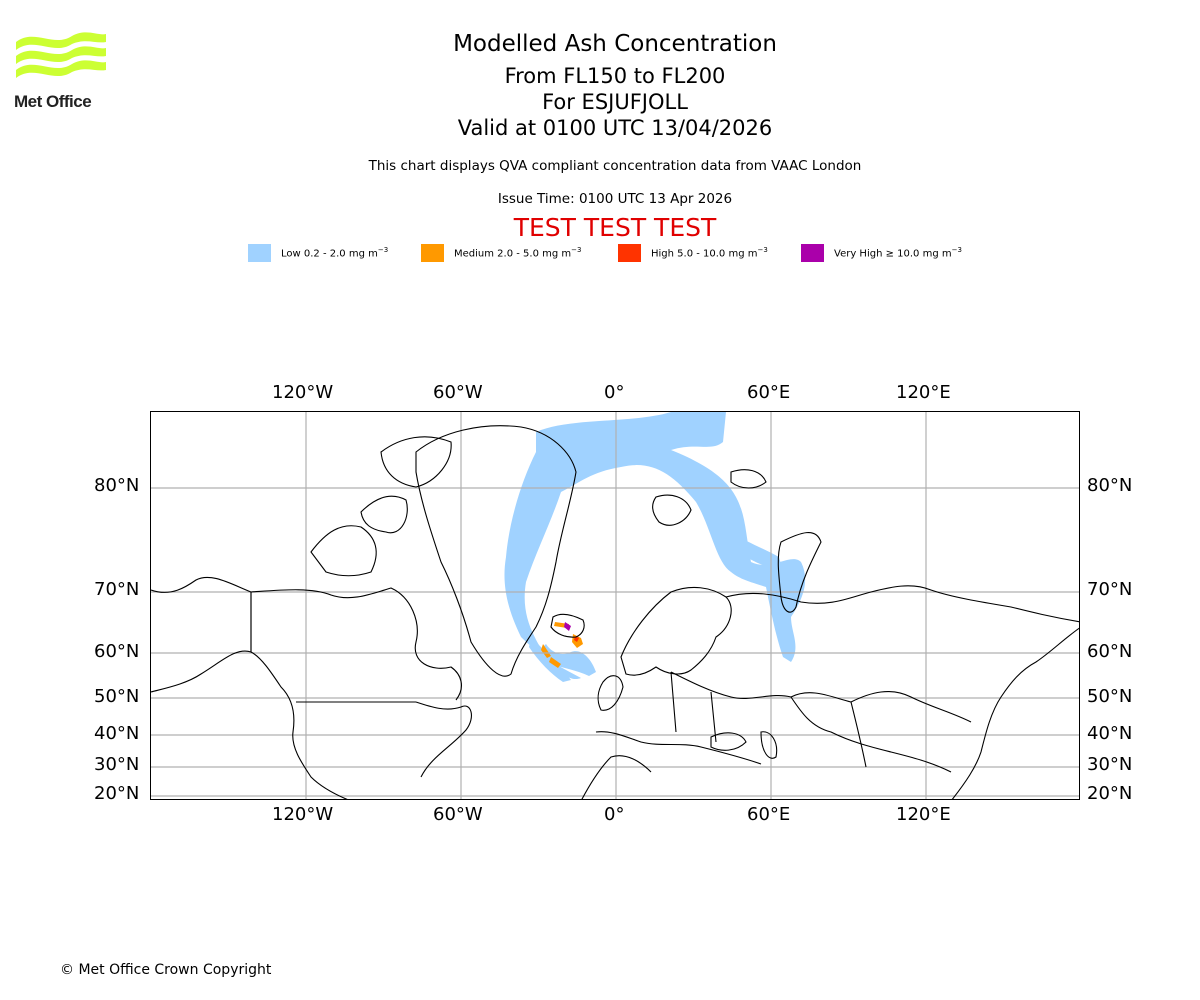 This screenshot has width=1200, height=1000. Describe the element at coordinates (61, 55) in the screenshot. I see `met-office-logo-icon` at that location.